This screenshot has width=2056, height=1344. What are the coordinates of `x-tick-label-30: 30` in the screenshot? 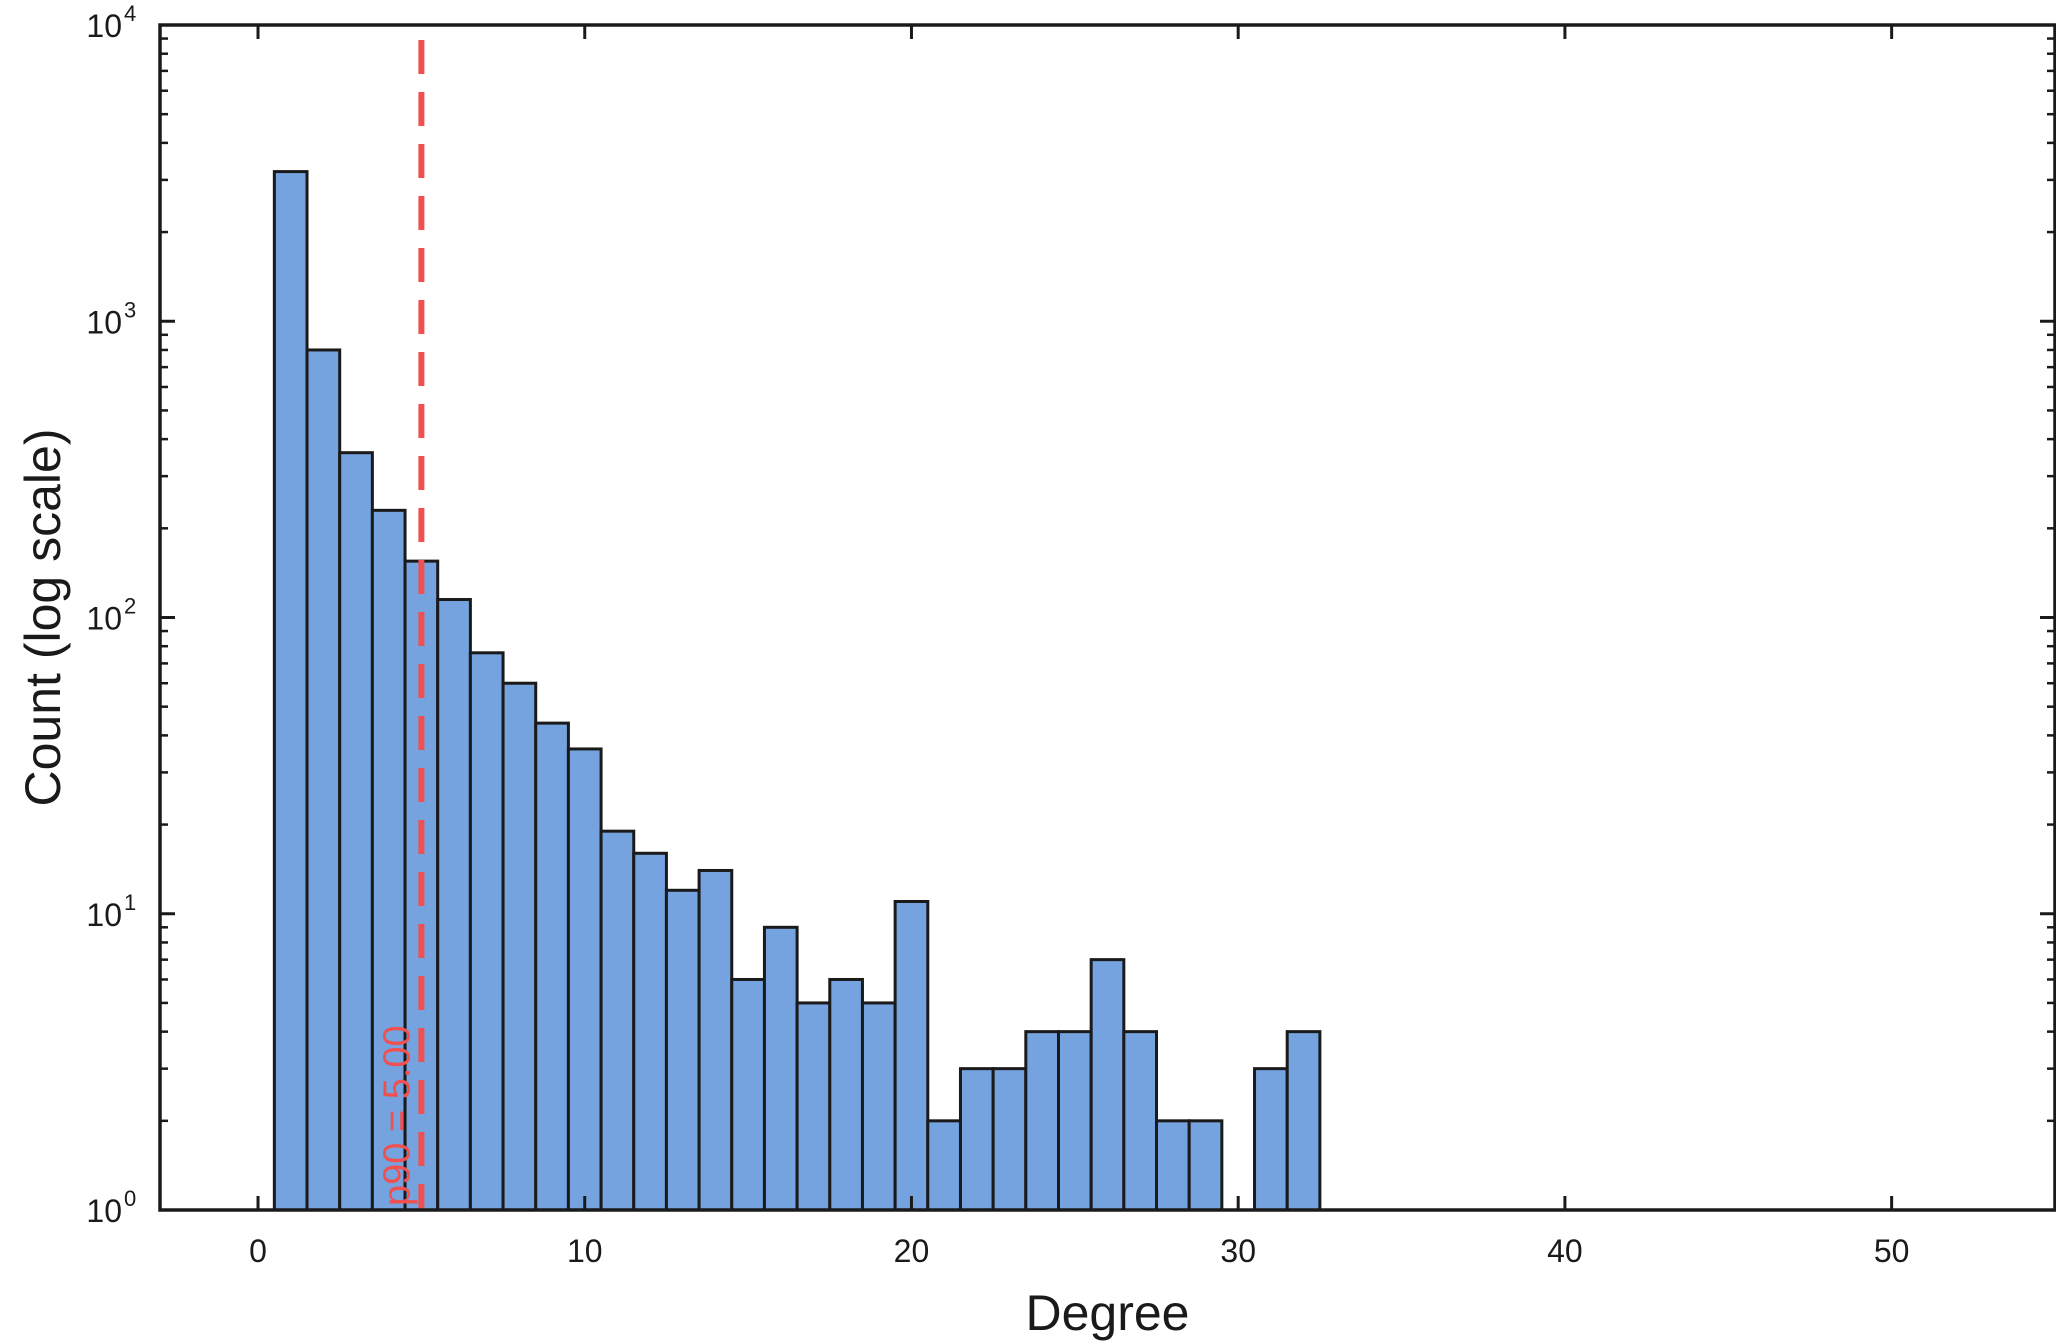 It's located at (1238, 1251).